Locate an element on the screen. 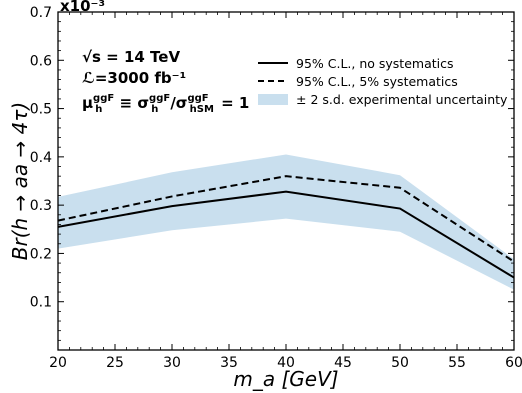 The height and width of the screenshot is (393, 522). x-tick-label: 25 is located at coordinates (115, 363).